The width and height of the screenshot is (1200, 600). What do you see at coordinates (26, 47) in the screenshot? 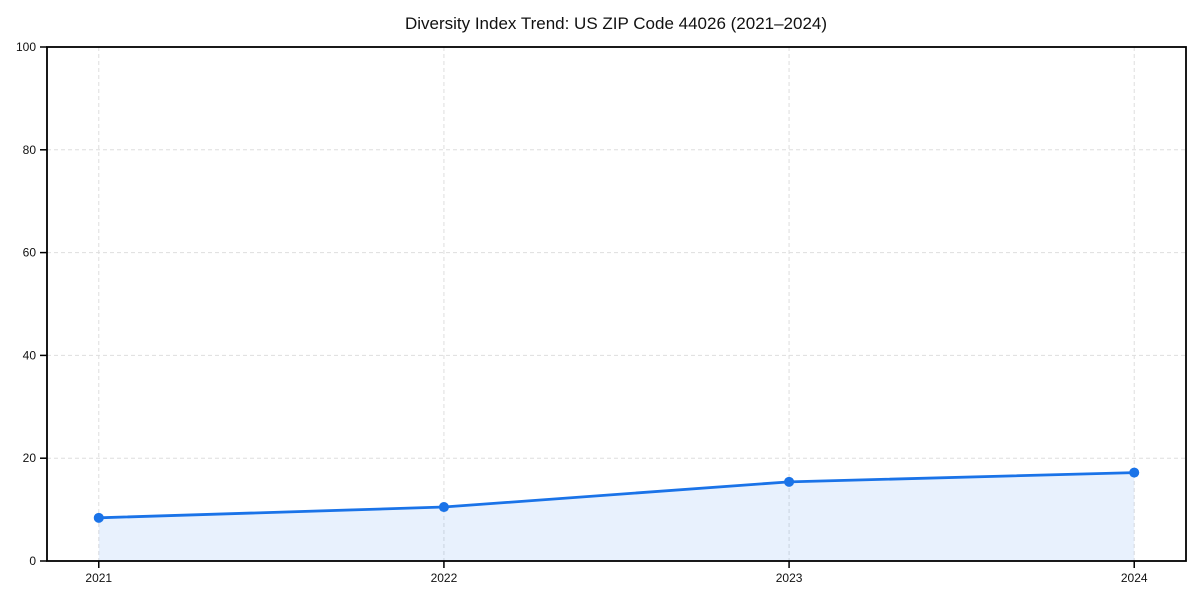
I see `y-tick-label: 100` at bounding box center [26, 47].